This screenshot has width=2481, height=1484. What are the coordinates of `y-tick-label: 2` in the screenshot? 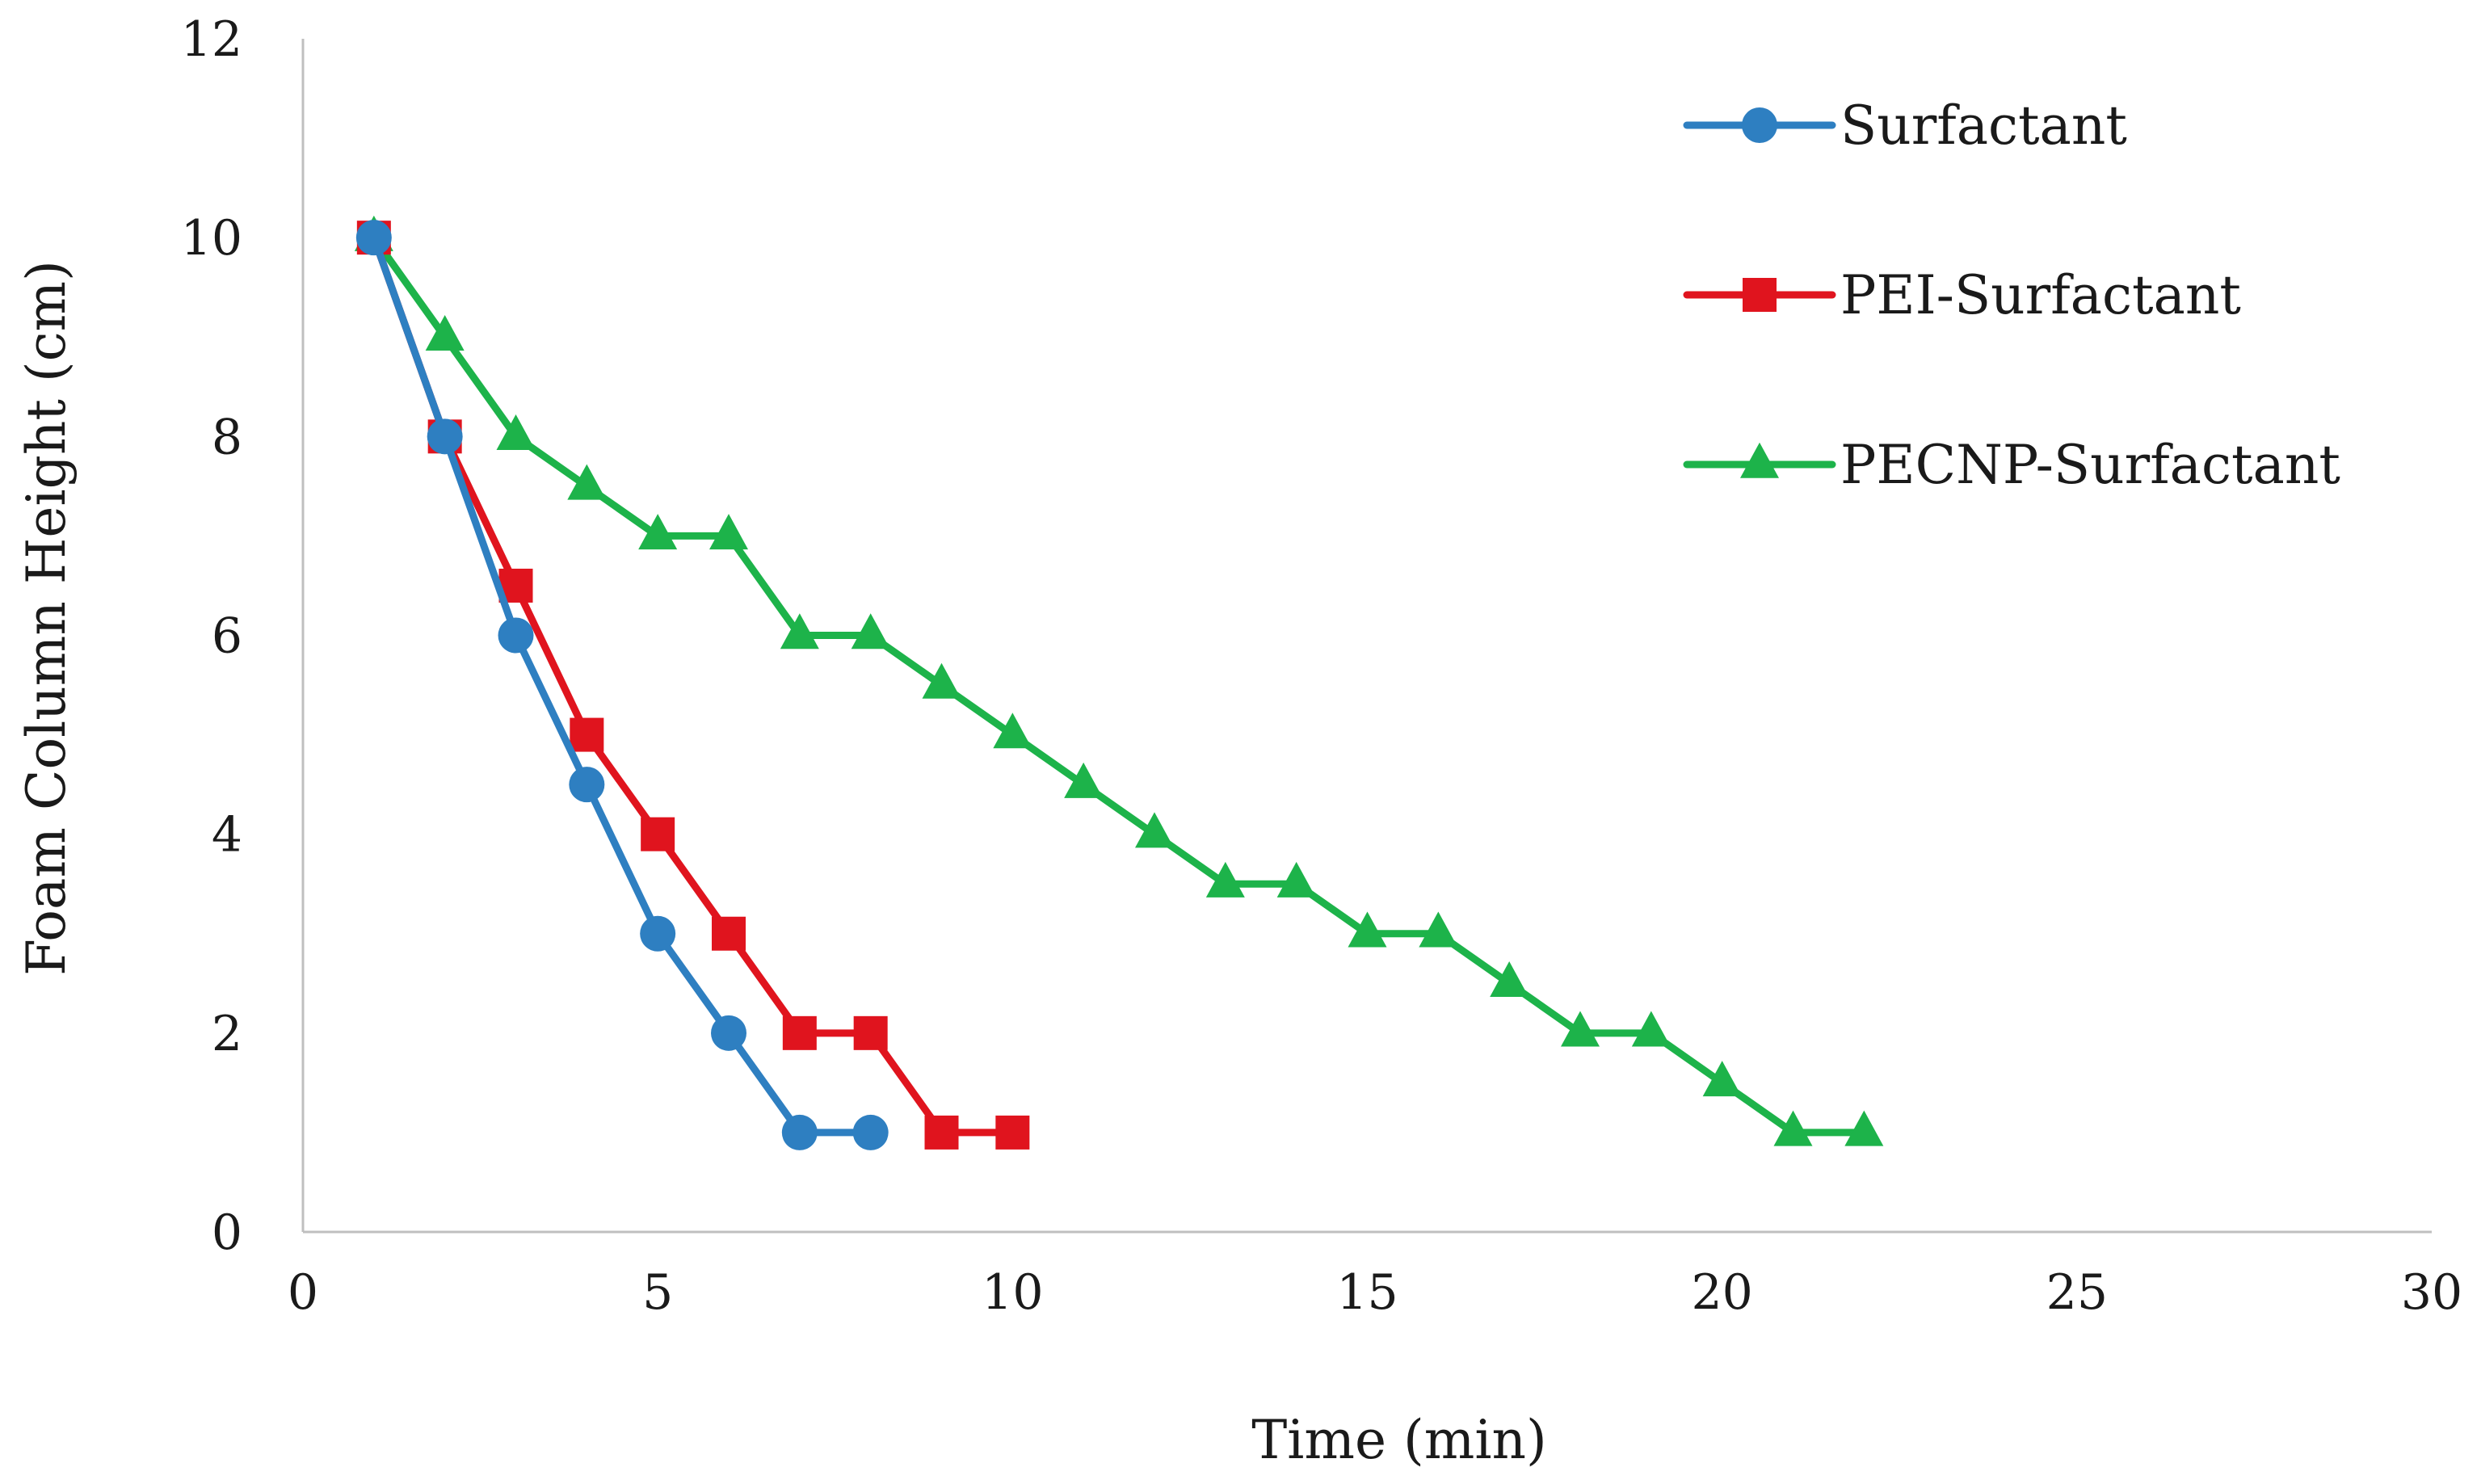 It's located at (227, 1034).